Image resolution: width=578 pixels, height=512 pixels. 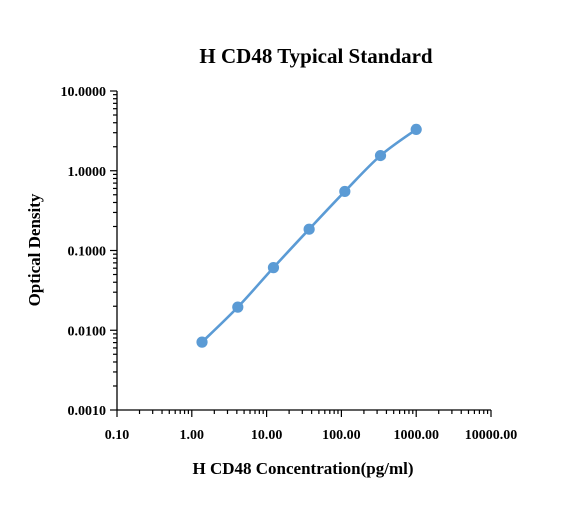 What do you see at coordinates (192, 435) in the screenshot?
I see `x-tick-label: 1.00` at bounding box center [192, 435].